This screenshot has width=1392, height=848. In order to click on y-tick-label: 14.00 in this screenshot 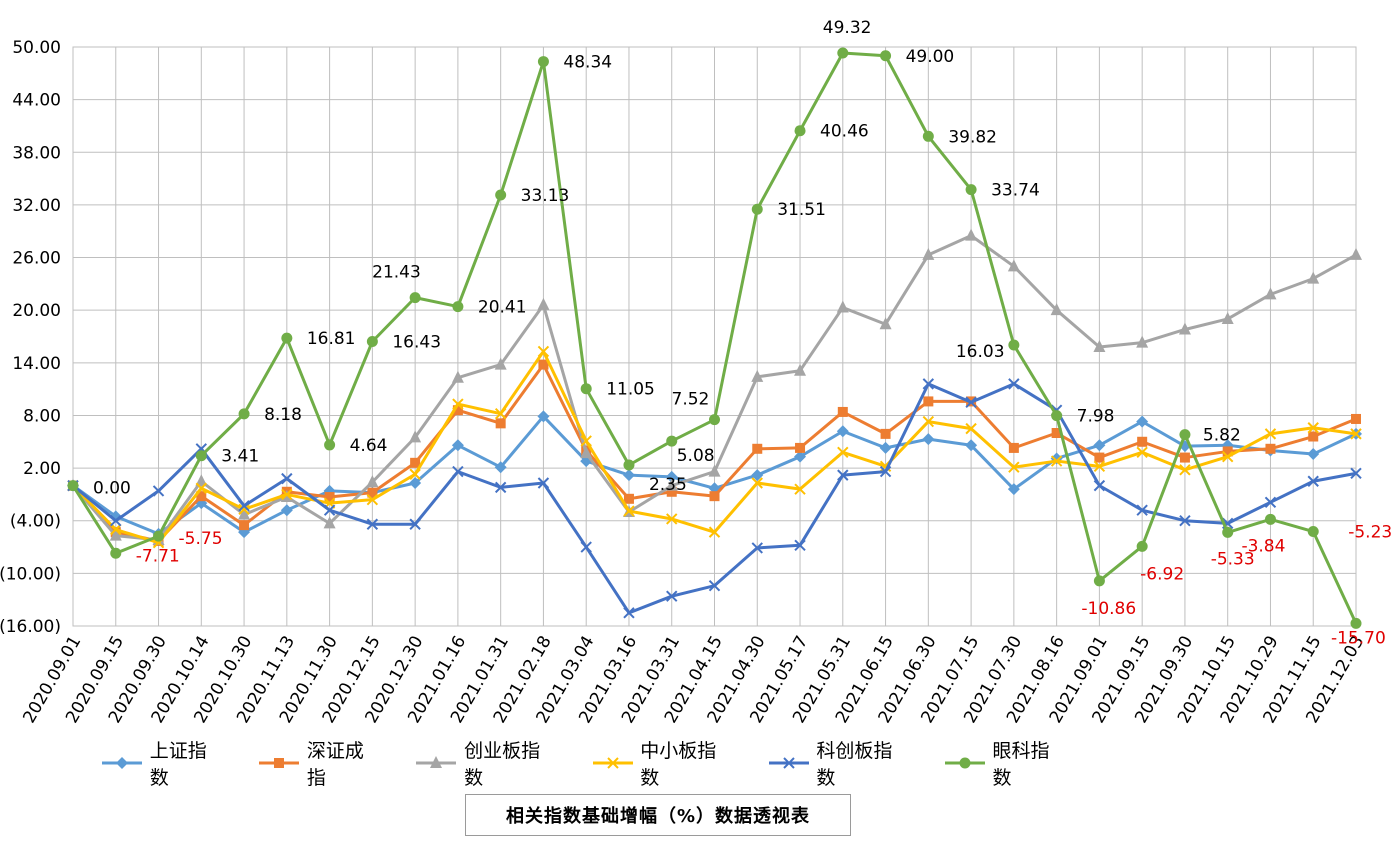, I will do `click(36, 364)`.